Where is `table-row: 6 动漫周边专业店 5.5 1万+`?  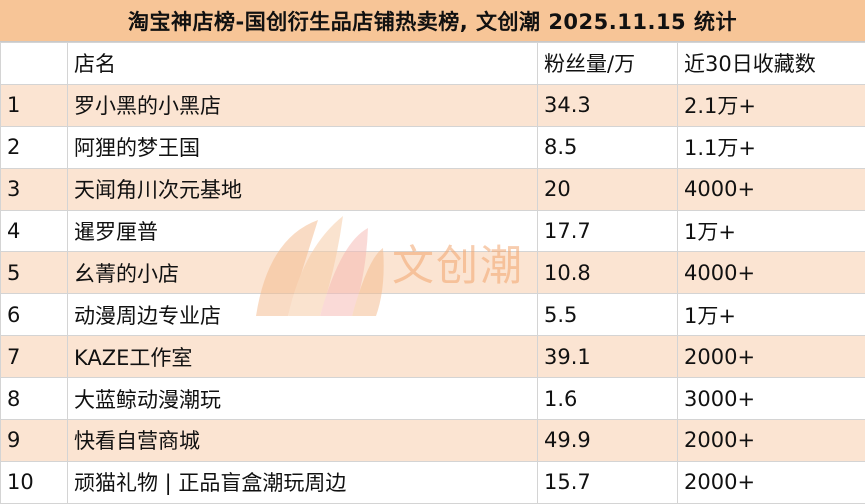
table-row: 6 动漫周边专业店 5.5 1万+ is located at coordinates (433, 315).